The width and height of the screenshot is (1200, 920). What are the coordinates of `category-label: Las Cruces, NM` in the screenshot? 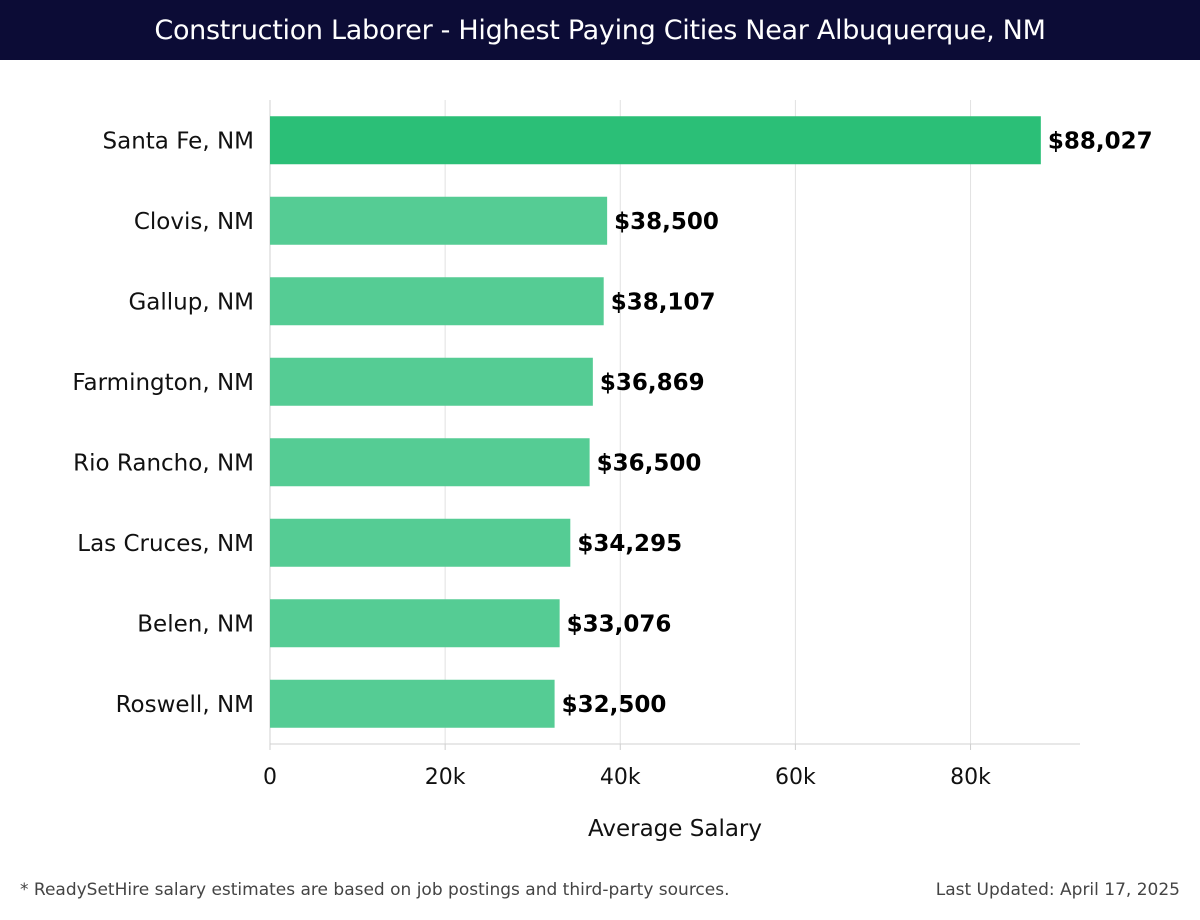 It's located at (165, 544).